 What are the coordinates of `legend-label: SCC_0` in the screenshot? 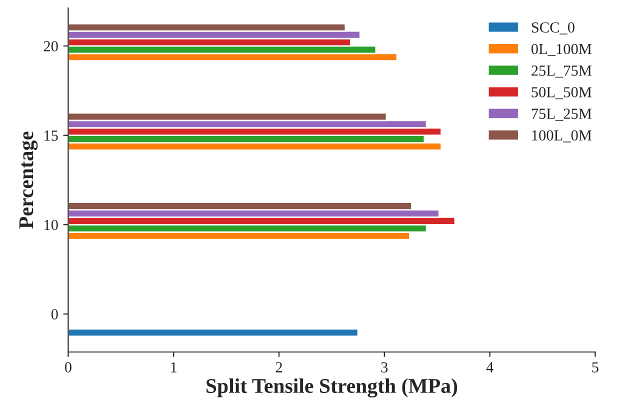 It's located at (553, 28).